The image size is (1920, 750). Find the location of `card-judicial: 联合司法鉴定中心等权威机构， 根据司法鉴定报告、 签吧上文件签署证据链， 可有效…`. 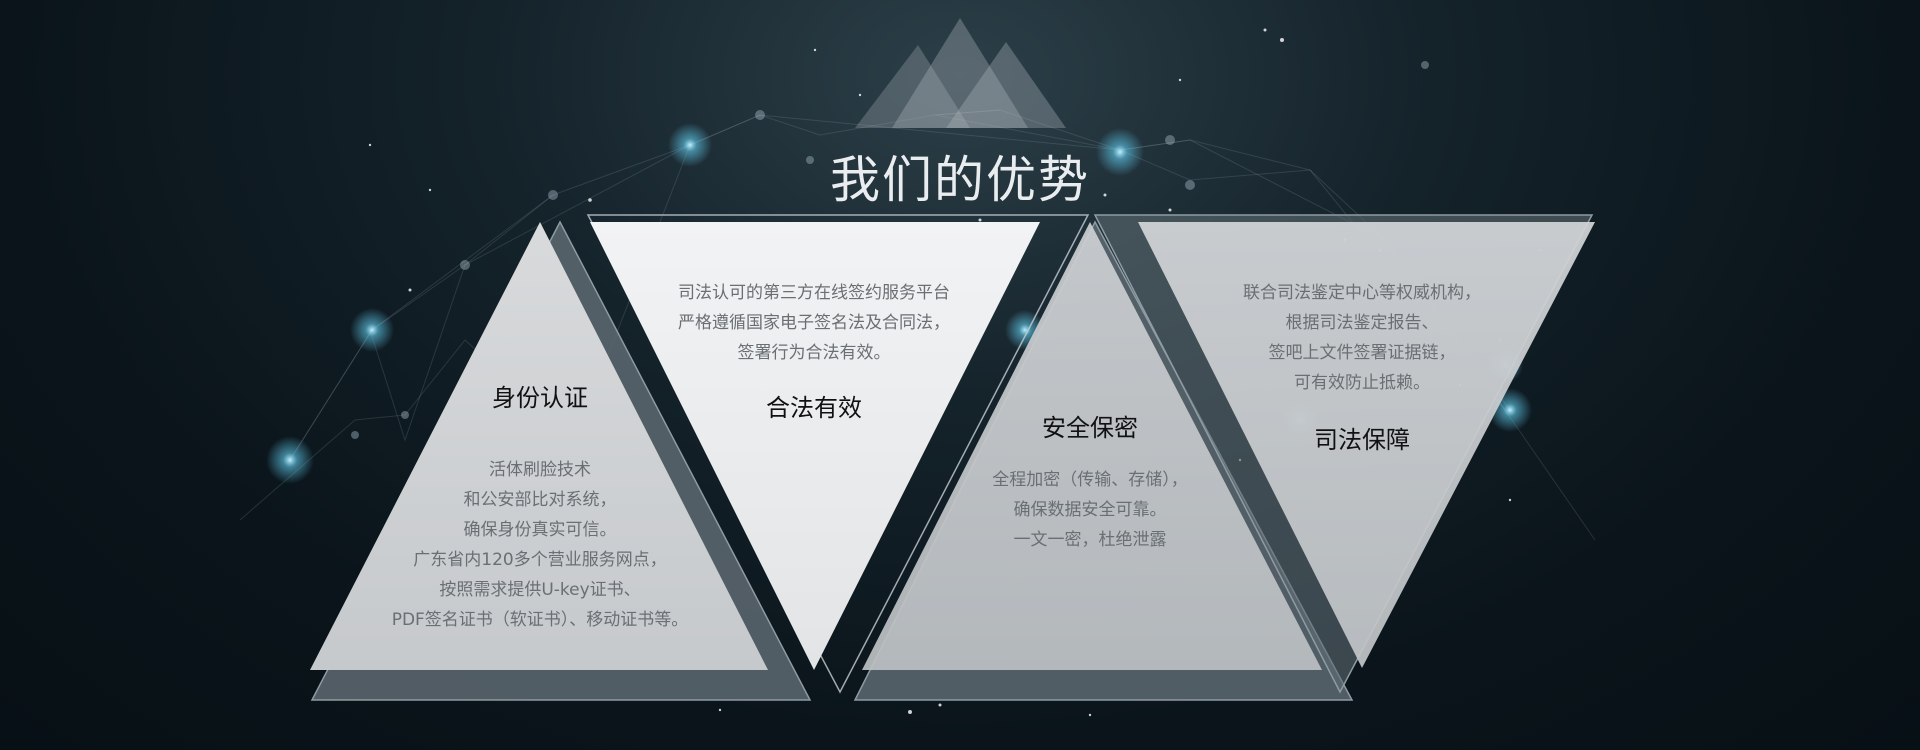

card-judicial: 联合司法鉴定中心等权威机构， 根据司法鉴定报告、 签吧上文件签署证据链， 可有效… is located at coordinates (1362, 366).